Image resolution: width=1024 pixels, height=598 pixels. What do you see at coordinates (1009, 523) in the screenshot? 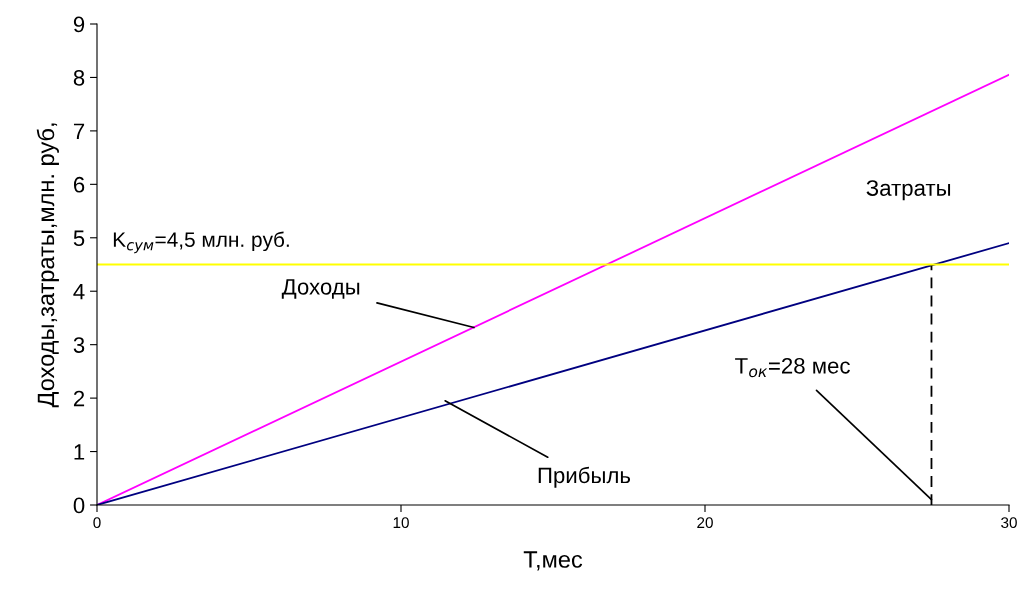
I see `x-tick-label: 30` at bounding box center [1009, 523].